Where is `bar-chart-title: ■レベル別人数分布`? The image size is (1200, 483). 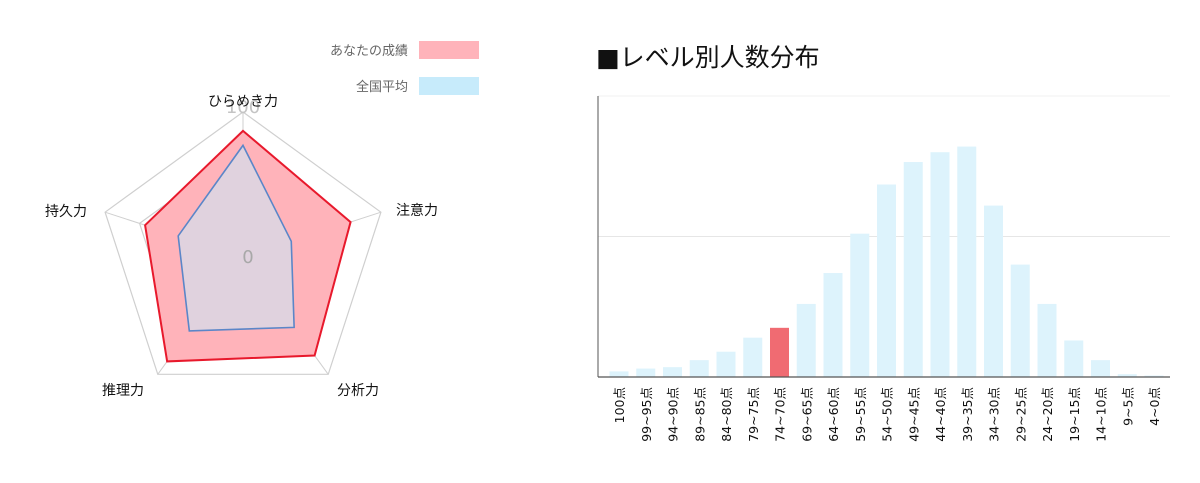
bar-chart-title: ■レベル別人数分布 is located at coordinates (708, 57).